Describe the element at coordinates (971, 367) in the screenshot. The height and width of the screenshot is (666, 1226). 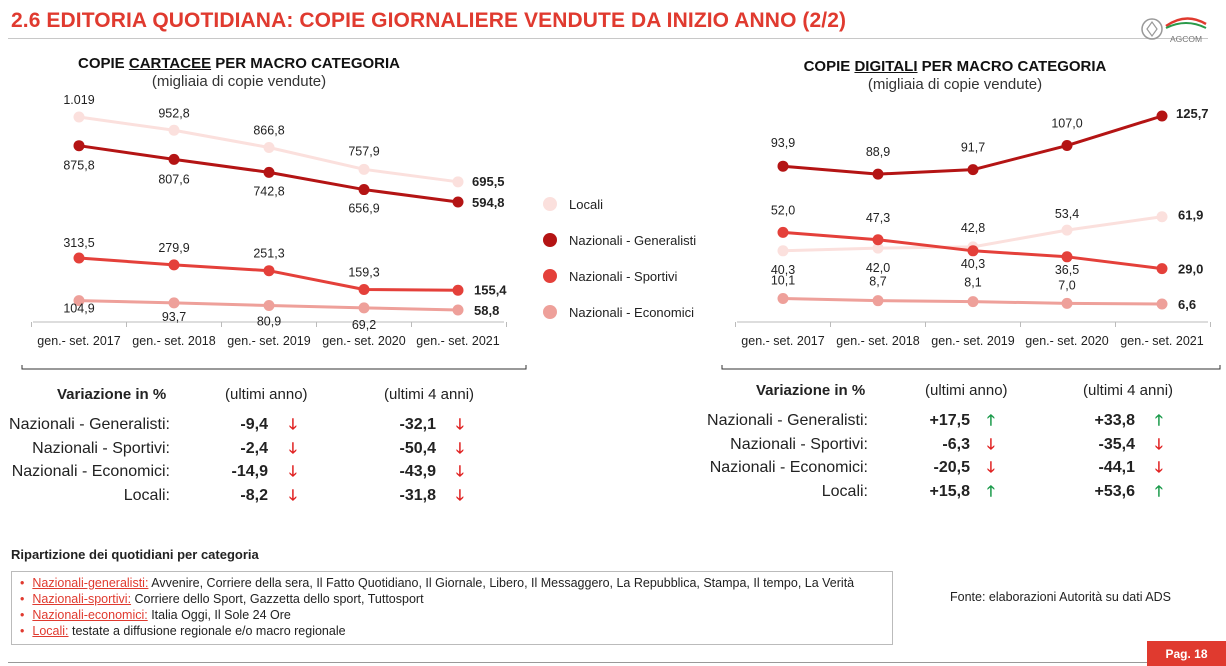
I see `section-bracket` at that location.